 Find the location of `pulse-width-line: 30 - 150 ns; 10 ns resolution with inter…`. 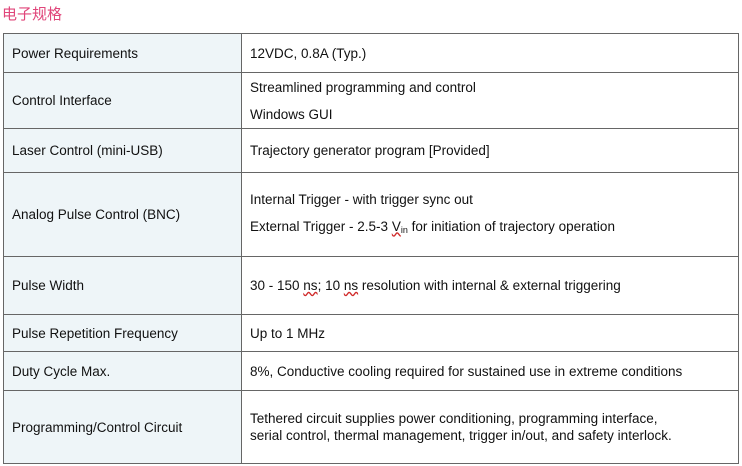

pulse-width-line: 30 - 150 ns; 10 ns resolution with inter… is located at coordinates (494, 285).